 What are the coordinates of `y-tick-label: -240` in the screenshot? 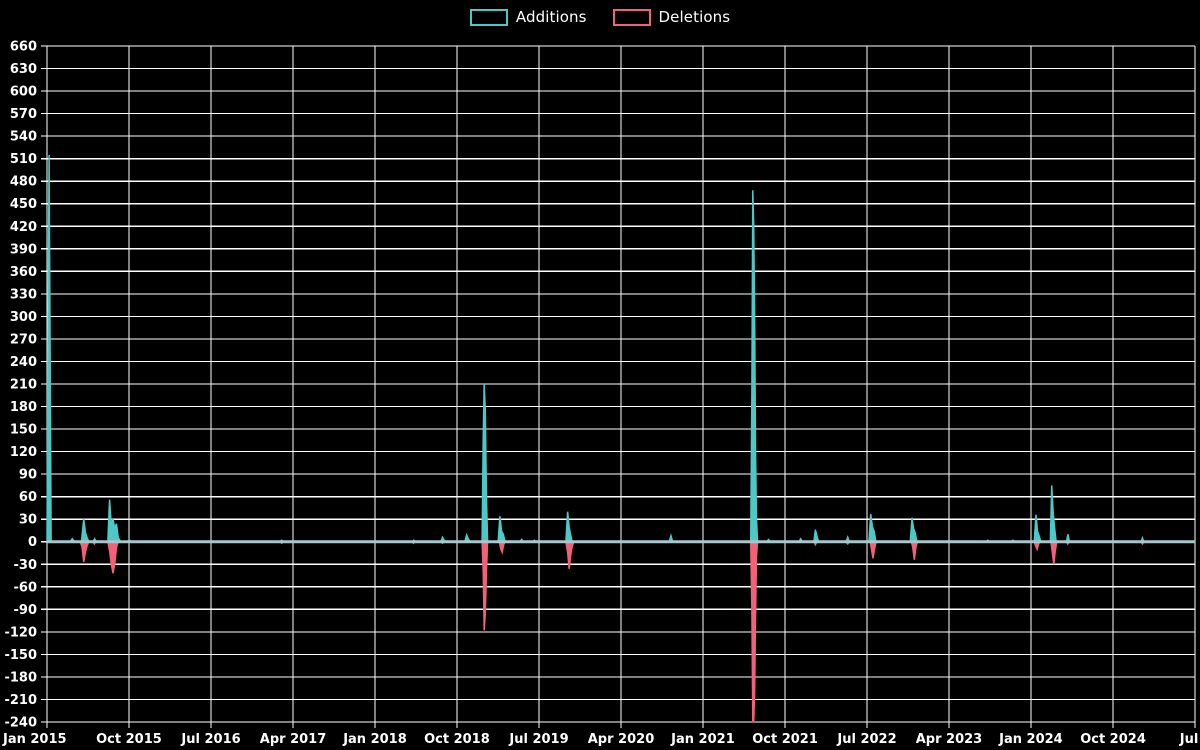 It's located at (20, 723).